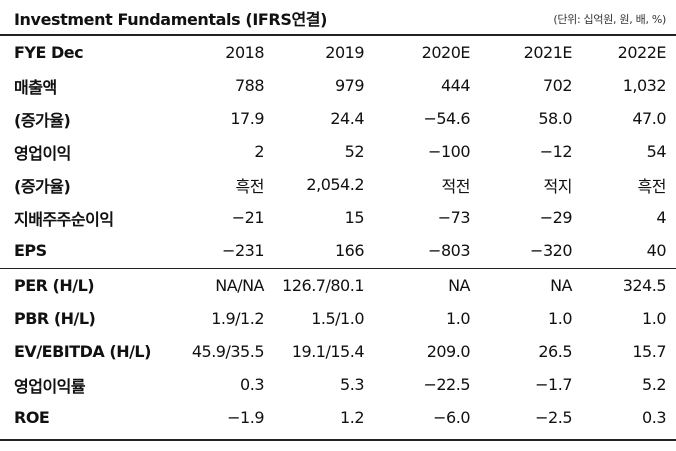 The width and height of the screenshot is (676, 451). Describe the element at coordinates (228, 351) in the screenshot. I see `cell: 45.9/35.5` at that location.